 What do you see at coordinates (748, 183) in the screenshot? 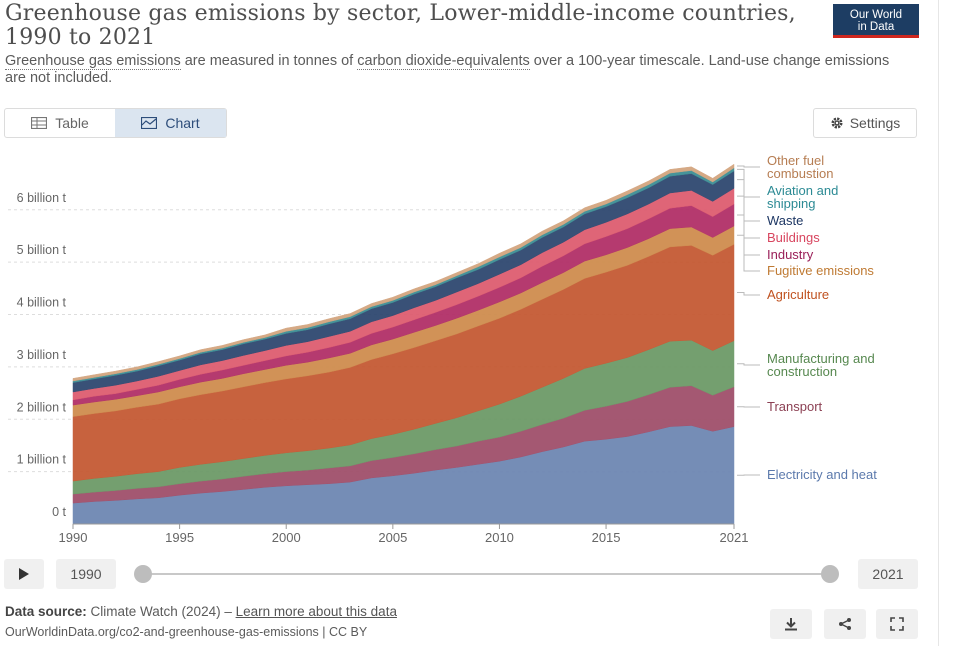
I see `legend-connector-aviation-and-shipping` at bounding box center [748, 183].